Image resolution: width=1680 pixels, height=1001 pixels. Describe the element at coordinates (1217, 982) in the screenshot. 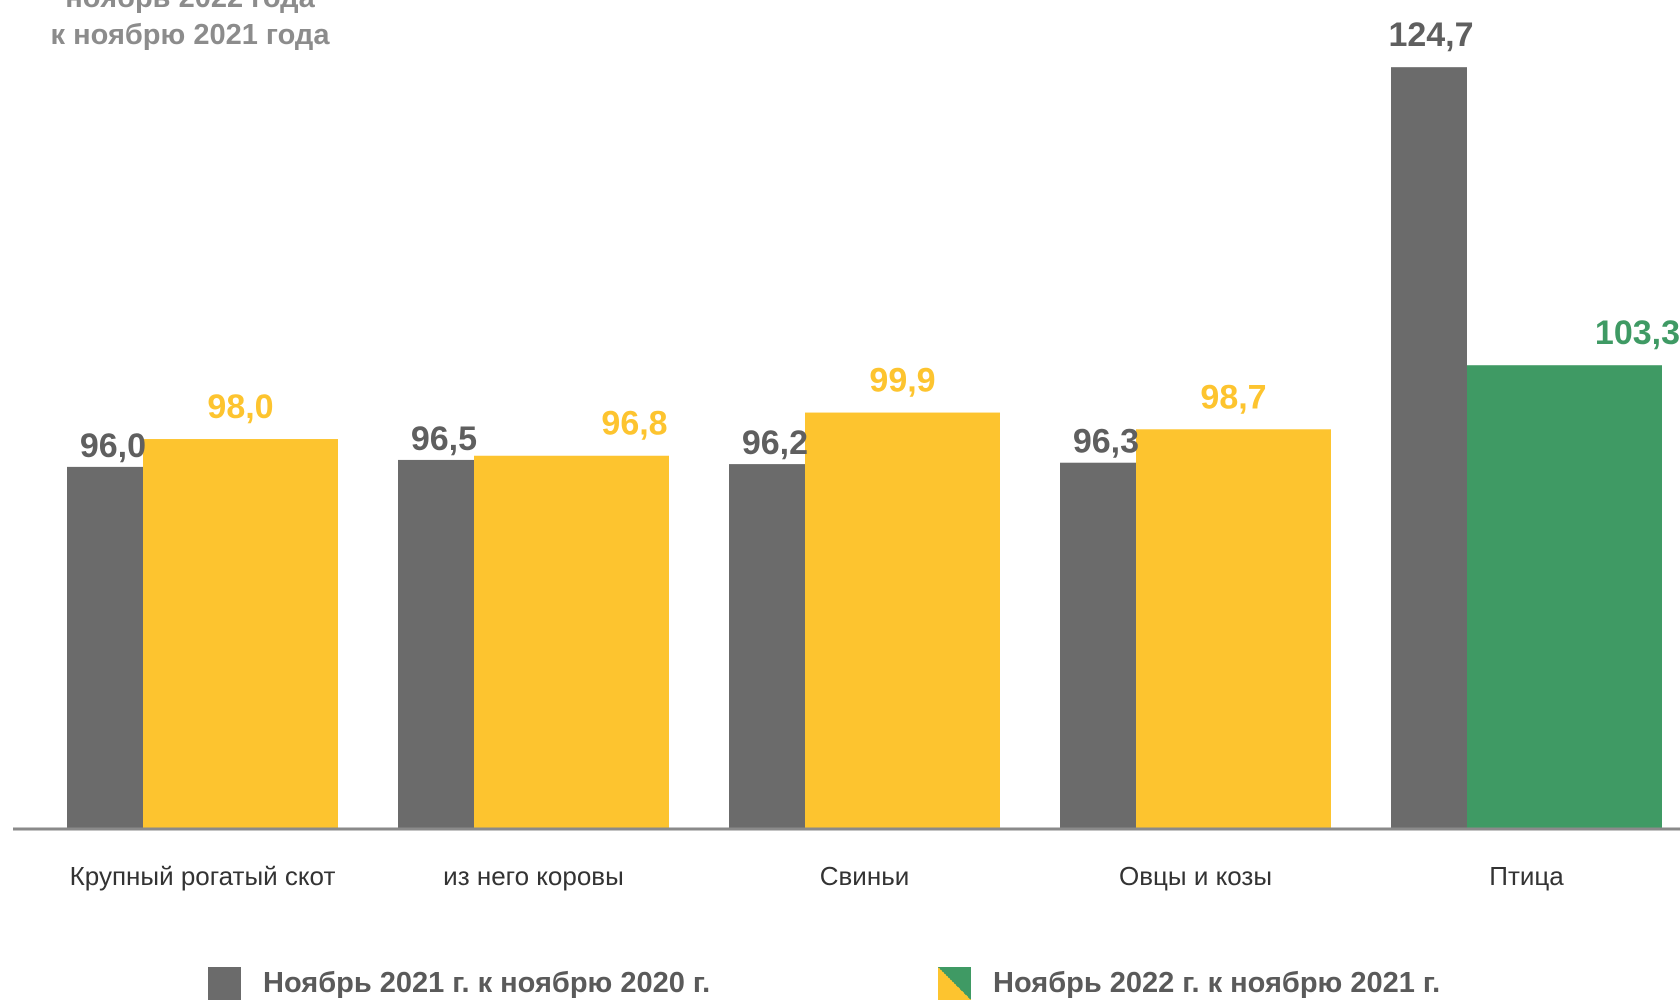

I see `legend-label-2022: Ноябрь 2022 г. к ноябрю 2021 г.` at that location.